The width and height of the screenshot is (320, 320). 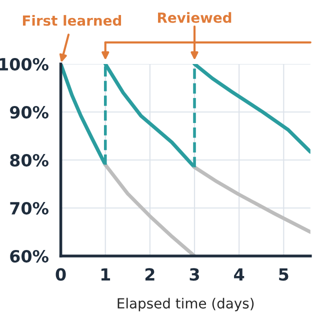 What do you see at coordinates (29, 160) in the screenshot?
I see `y-tick-label: 80%` at bounding box center [29, 160].